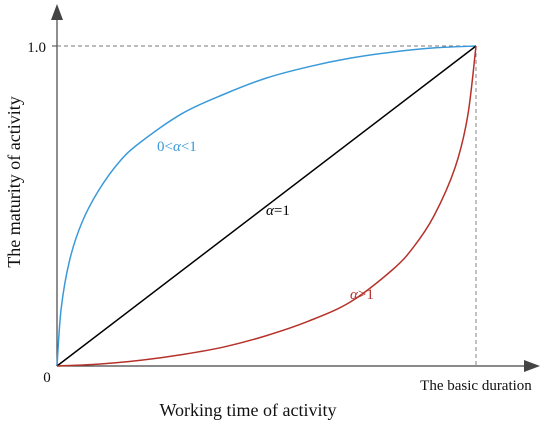  I want to click on y-tick-label: 1.0, so click(36, 48).